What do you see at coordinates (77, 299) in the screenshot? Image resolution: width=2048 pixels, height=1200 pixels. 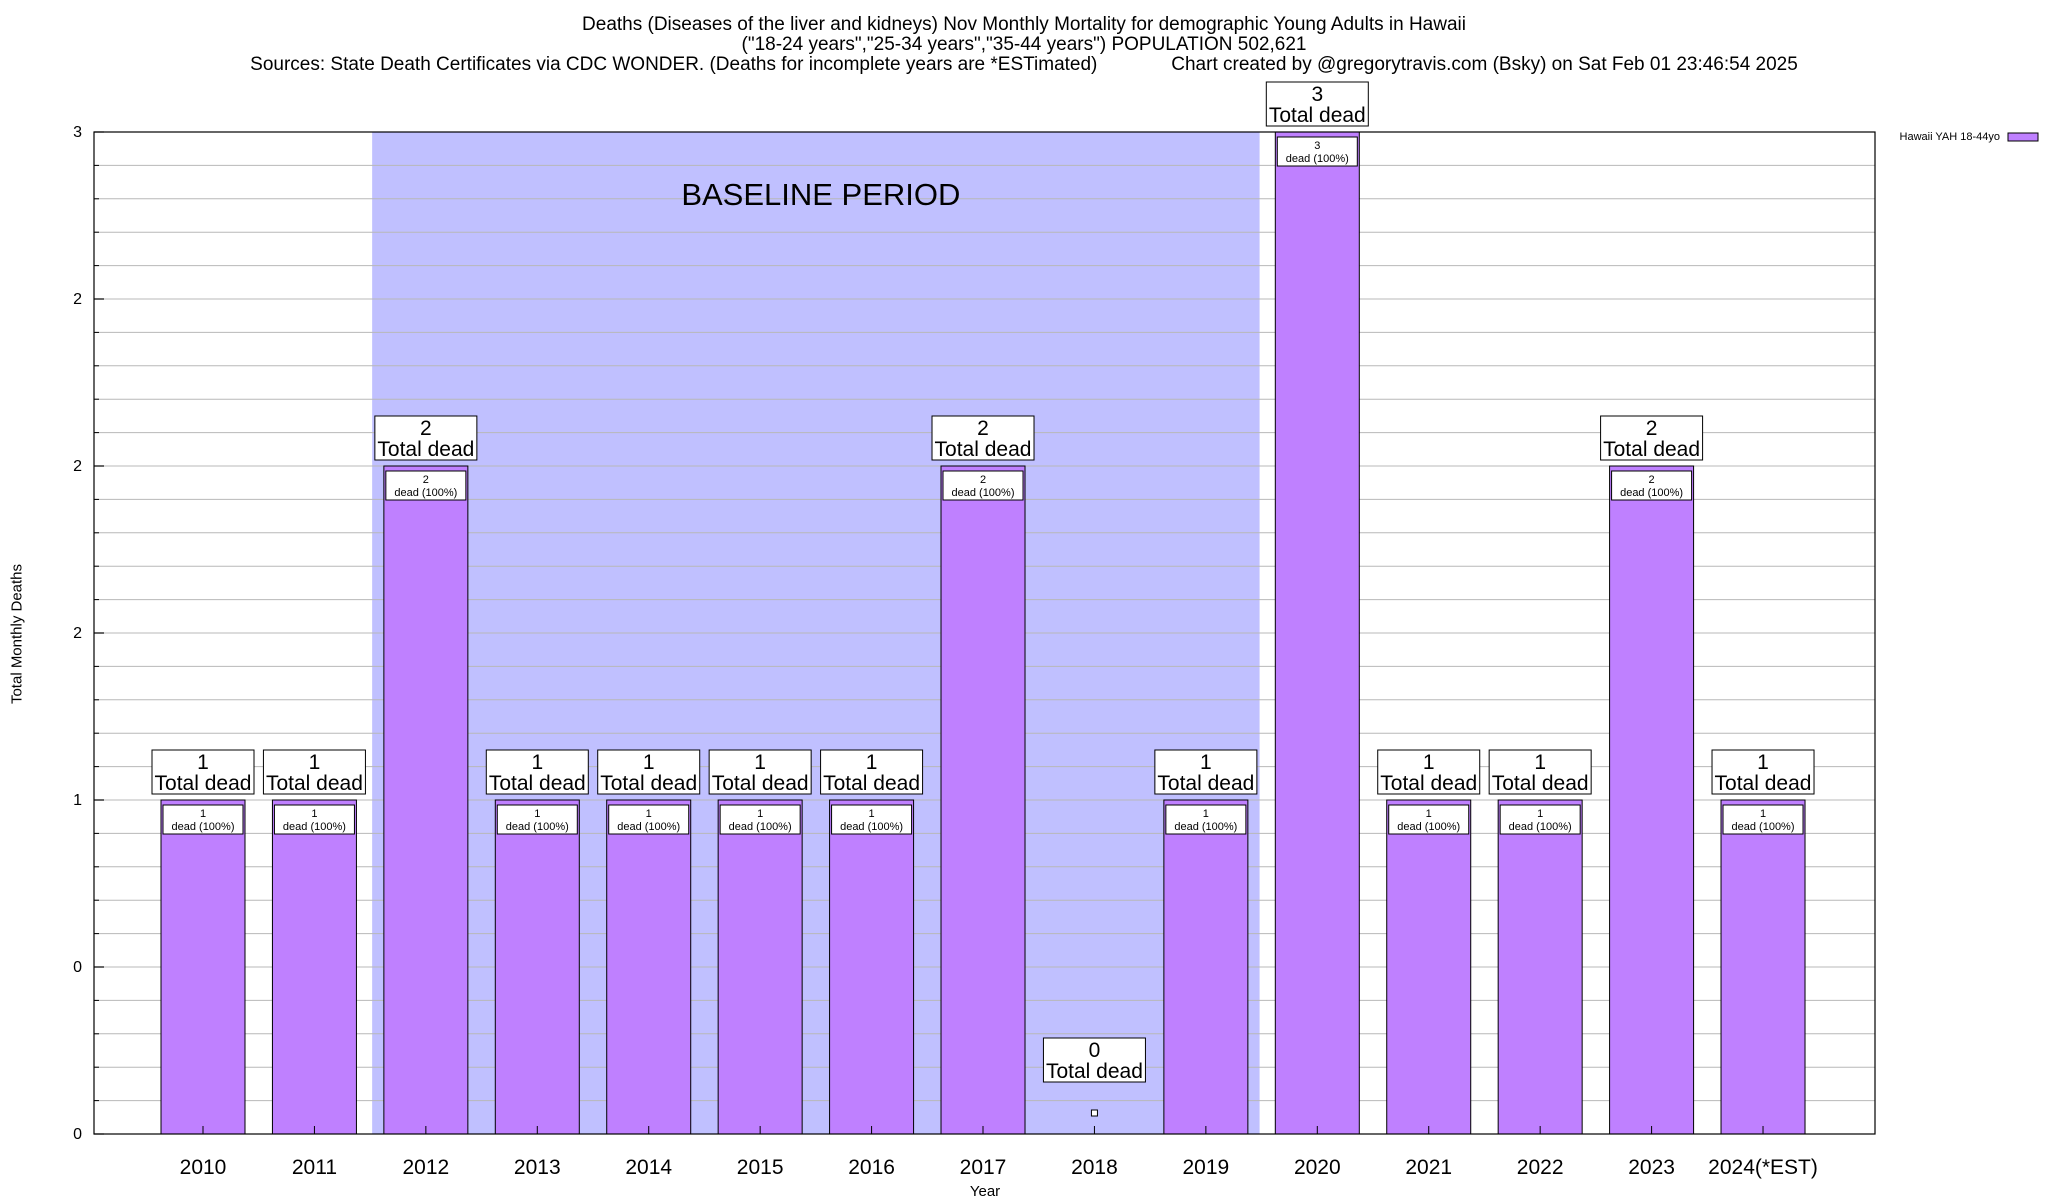 I see `y-tick-label: 2` at bounding box center [77, 299].